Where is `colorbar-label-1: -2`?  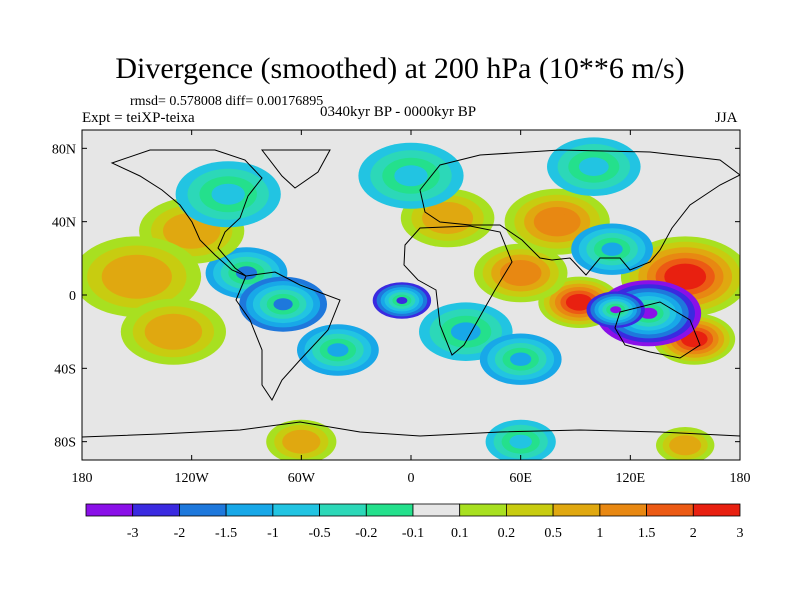
colorbar-label-1: -2 is located at coordinates (180, 533).